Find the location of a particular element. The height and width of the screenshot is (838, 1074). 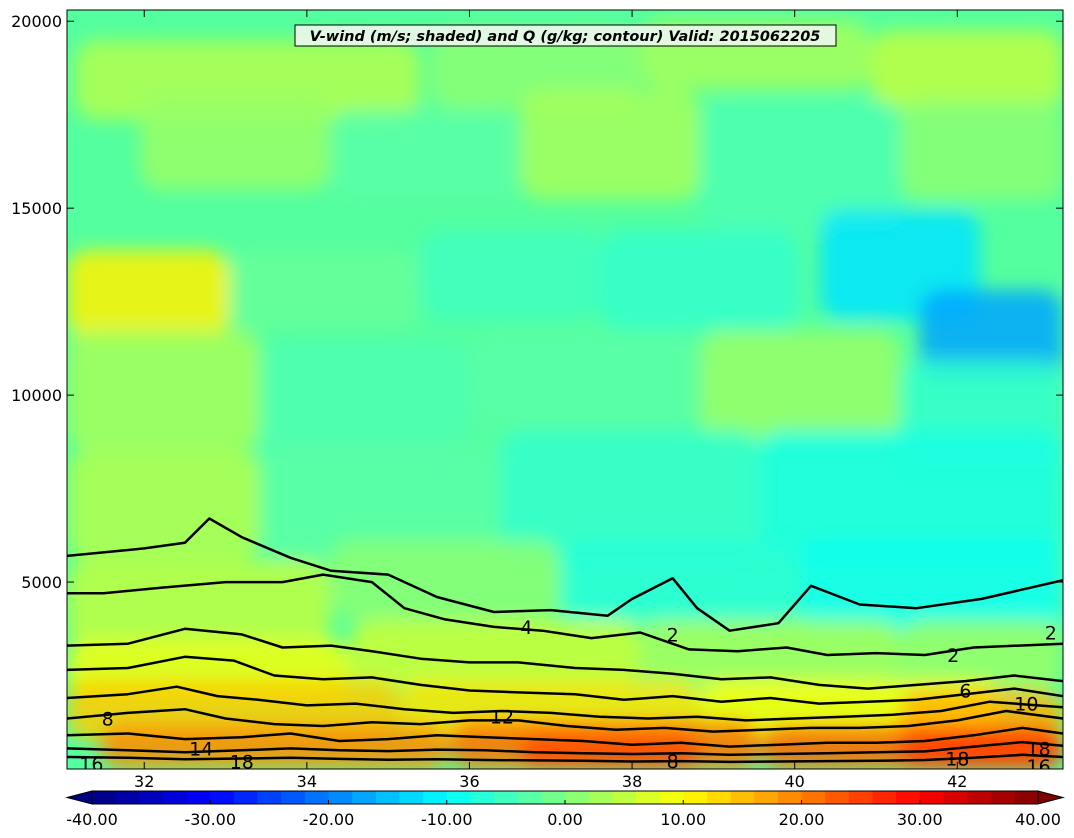

x-tick-label: 38 is located at coordinates (632, 781).